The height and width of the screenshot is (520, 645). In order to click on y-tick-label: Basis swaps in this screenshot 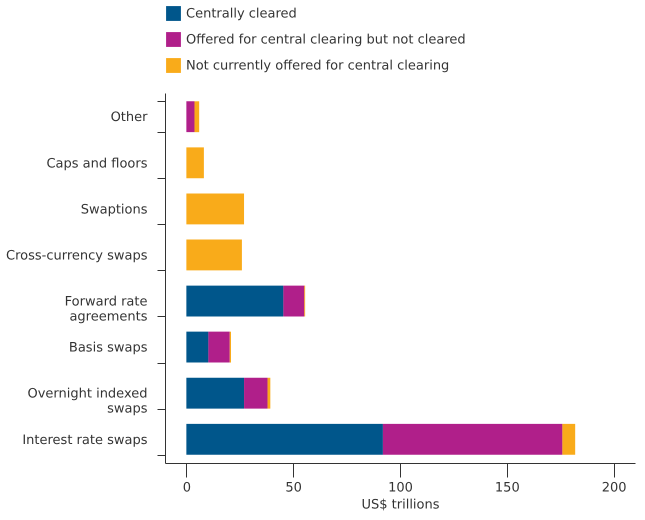, I will do `click(108, 348)`.